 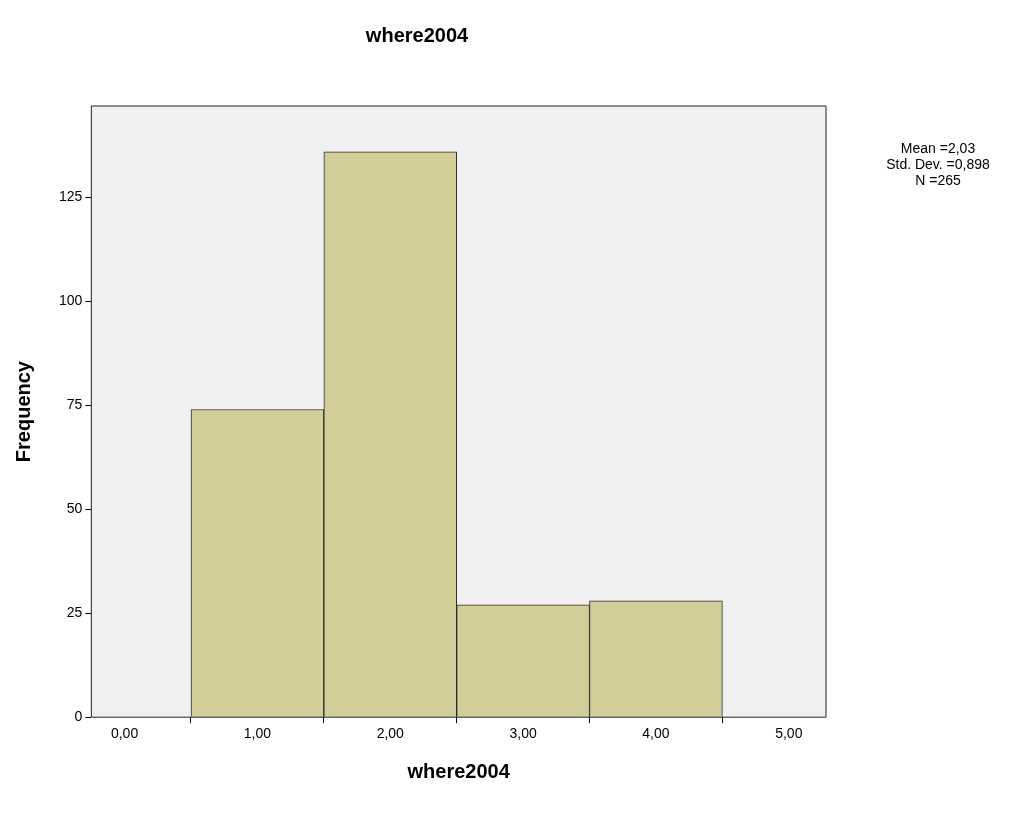 I want to click on text: Std. Dev. =0,898, so click(x=938, y=164).